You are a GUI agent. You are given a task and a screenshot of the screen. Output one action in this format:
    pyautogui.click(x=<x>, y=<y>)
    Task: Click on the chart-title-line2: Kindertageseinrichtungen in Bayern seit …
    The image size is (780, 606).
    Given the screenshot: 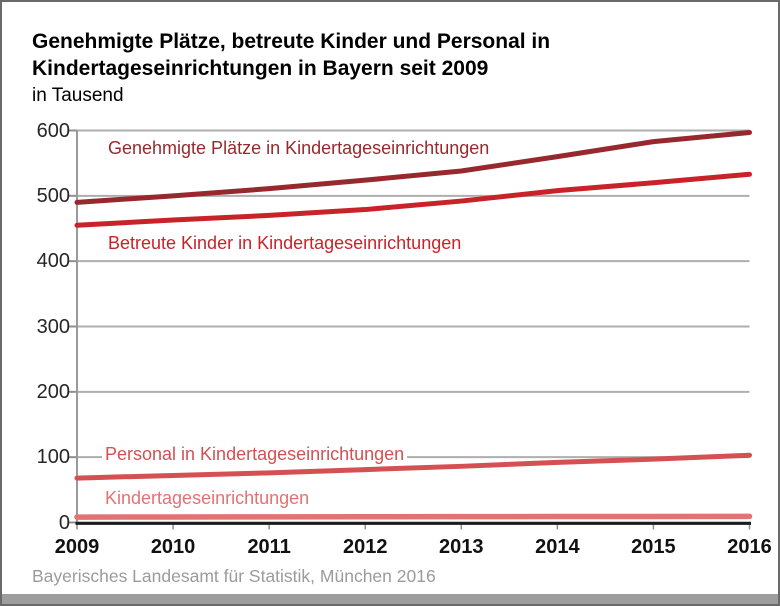 What is the action you would take?
    pyautogui.click(x=260, y=68)
    